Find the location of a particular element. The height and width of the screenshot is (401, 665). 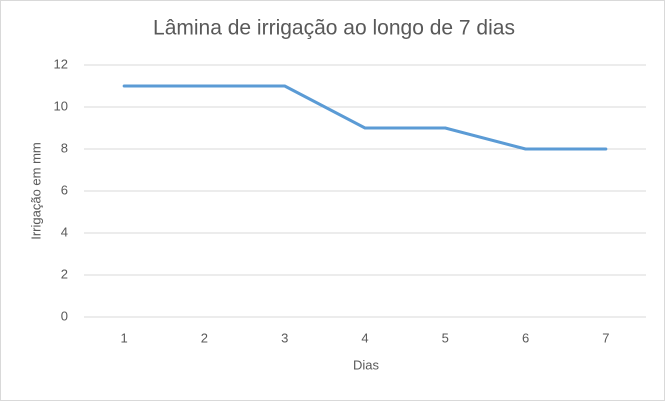

chart-title: Lâmina de irrigação ao longo de 7 dias is located at coordinates (334, 28).